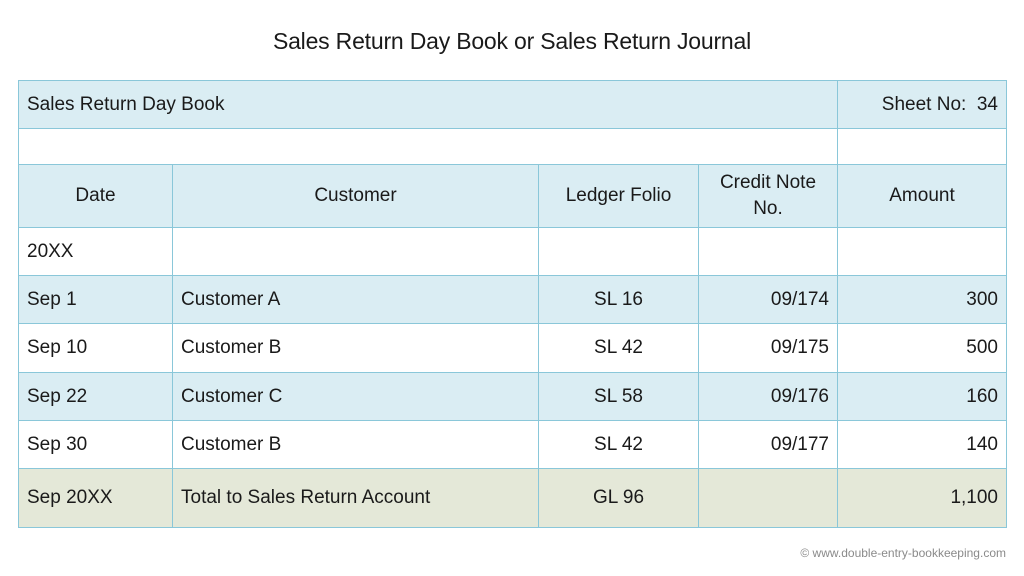  I want to click on amount-cell: 500, so click(922, 348).